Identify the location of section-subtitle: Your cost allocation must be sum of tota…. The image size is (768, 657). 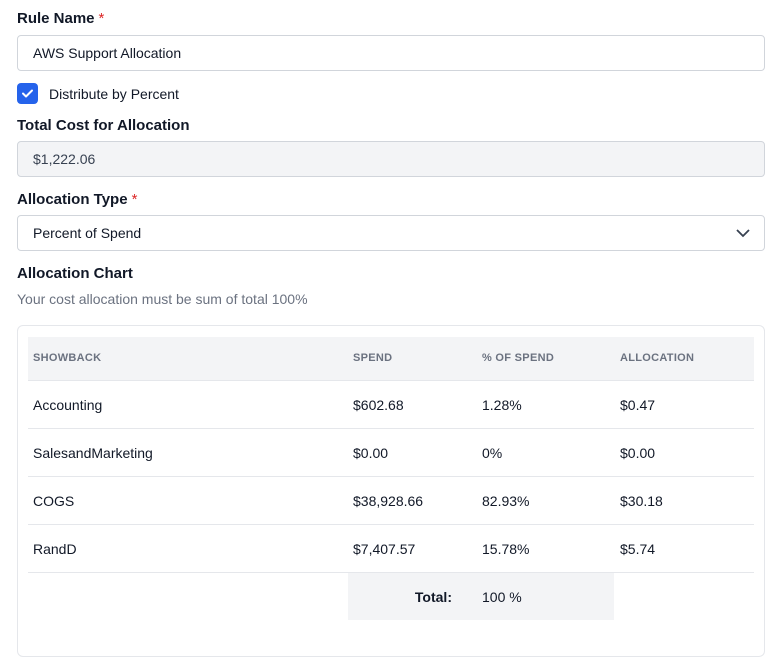
(162, 299).